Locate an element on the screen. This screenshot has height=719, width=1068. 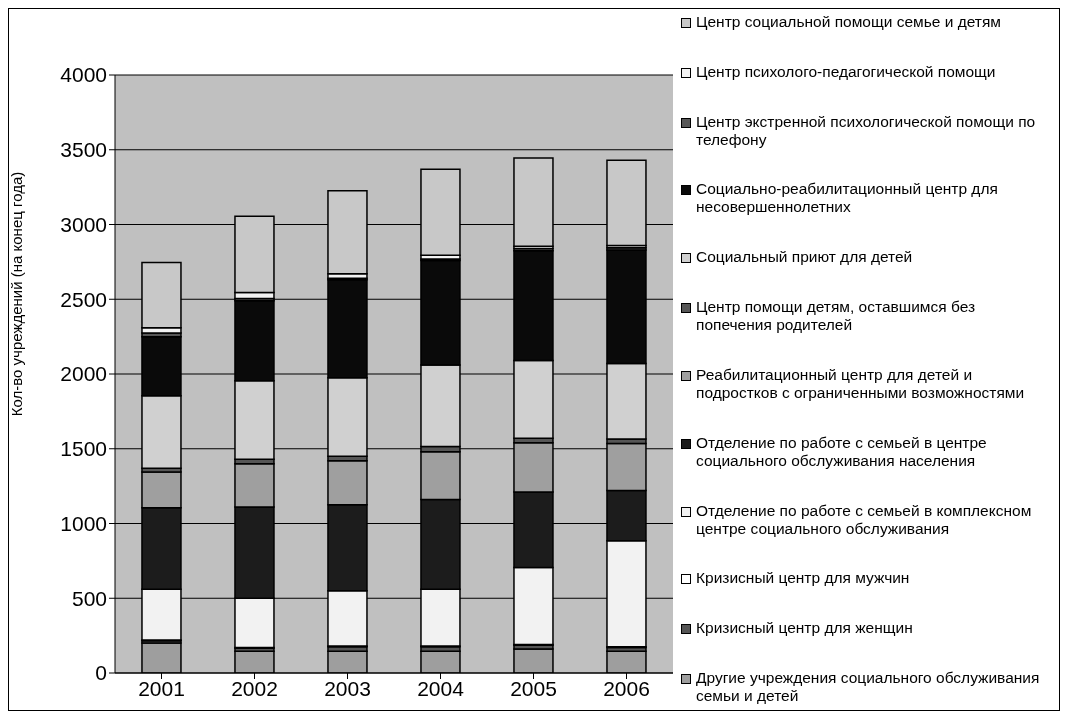
x-tick-label: 2001 is located at coordinates (161, 688).